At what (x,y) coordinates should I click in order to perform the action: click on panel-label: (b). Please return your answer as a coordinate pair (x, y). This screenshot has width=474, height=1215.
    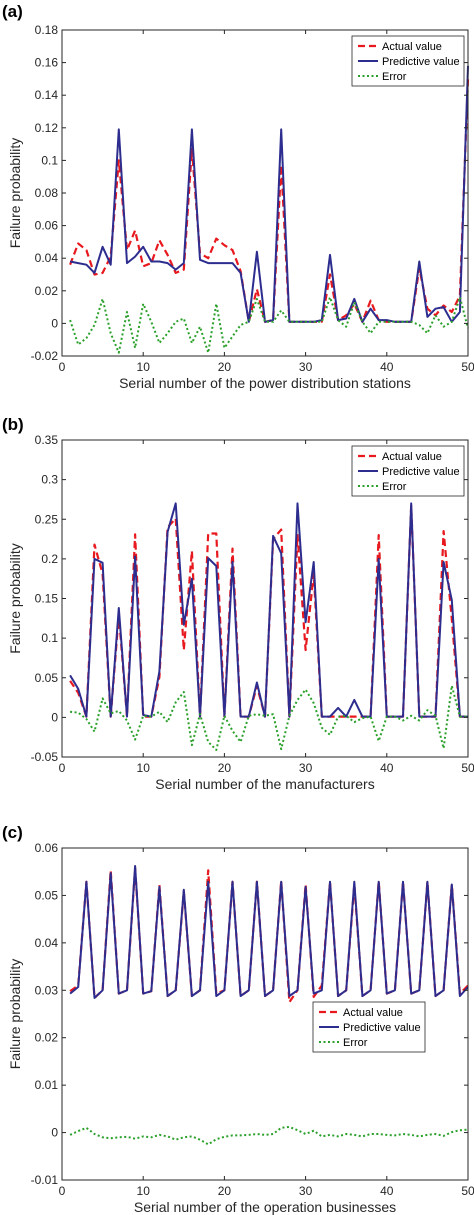
    Looking at the image, I should click on (13, 424).